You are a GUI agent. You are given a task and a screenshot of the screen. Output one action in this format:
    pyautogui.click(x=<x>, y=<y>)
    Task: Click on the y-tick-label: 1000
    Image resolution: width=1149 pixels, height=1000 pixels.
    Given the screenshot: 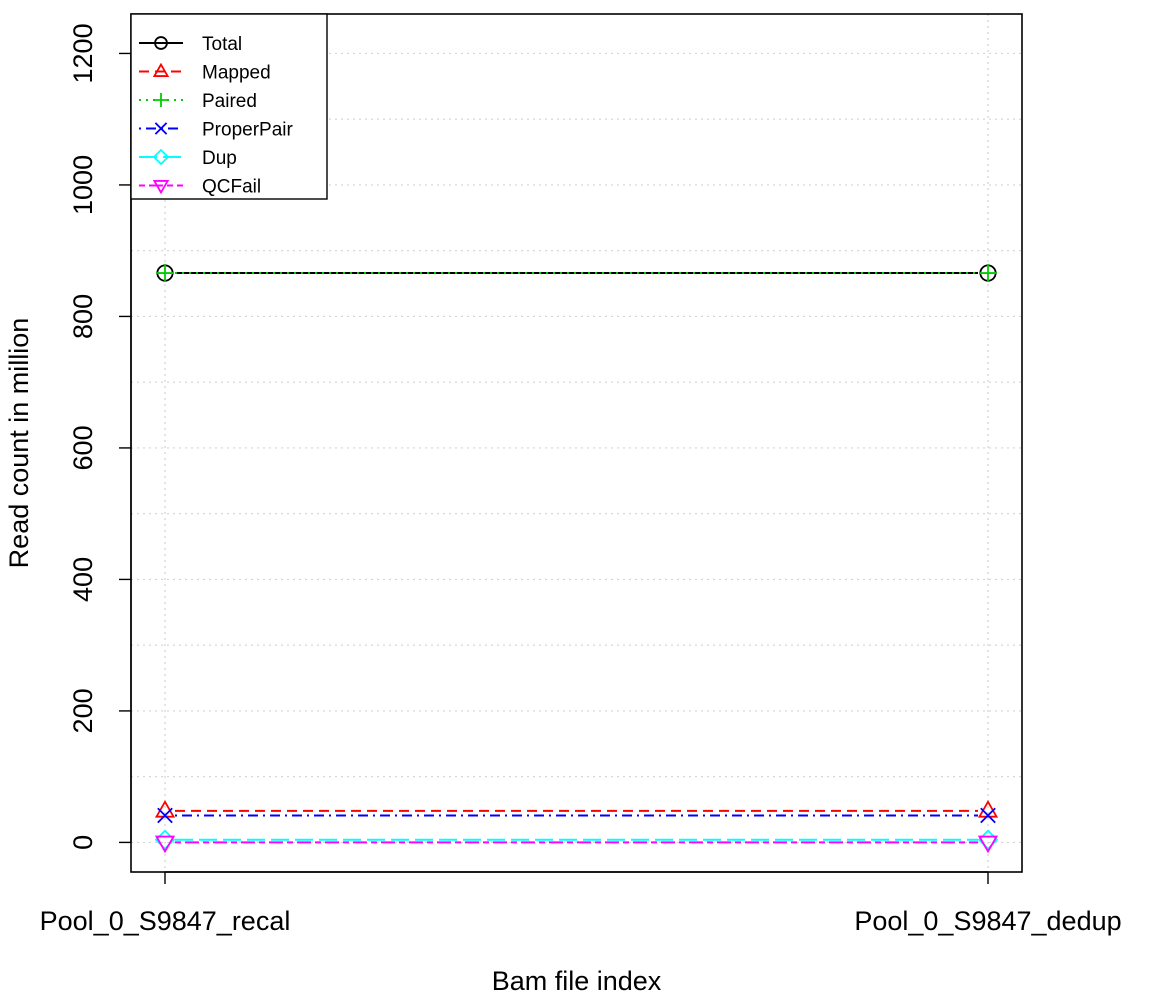 What is the action you would take?
    pyautogui.click(x=83, y=185)
    